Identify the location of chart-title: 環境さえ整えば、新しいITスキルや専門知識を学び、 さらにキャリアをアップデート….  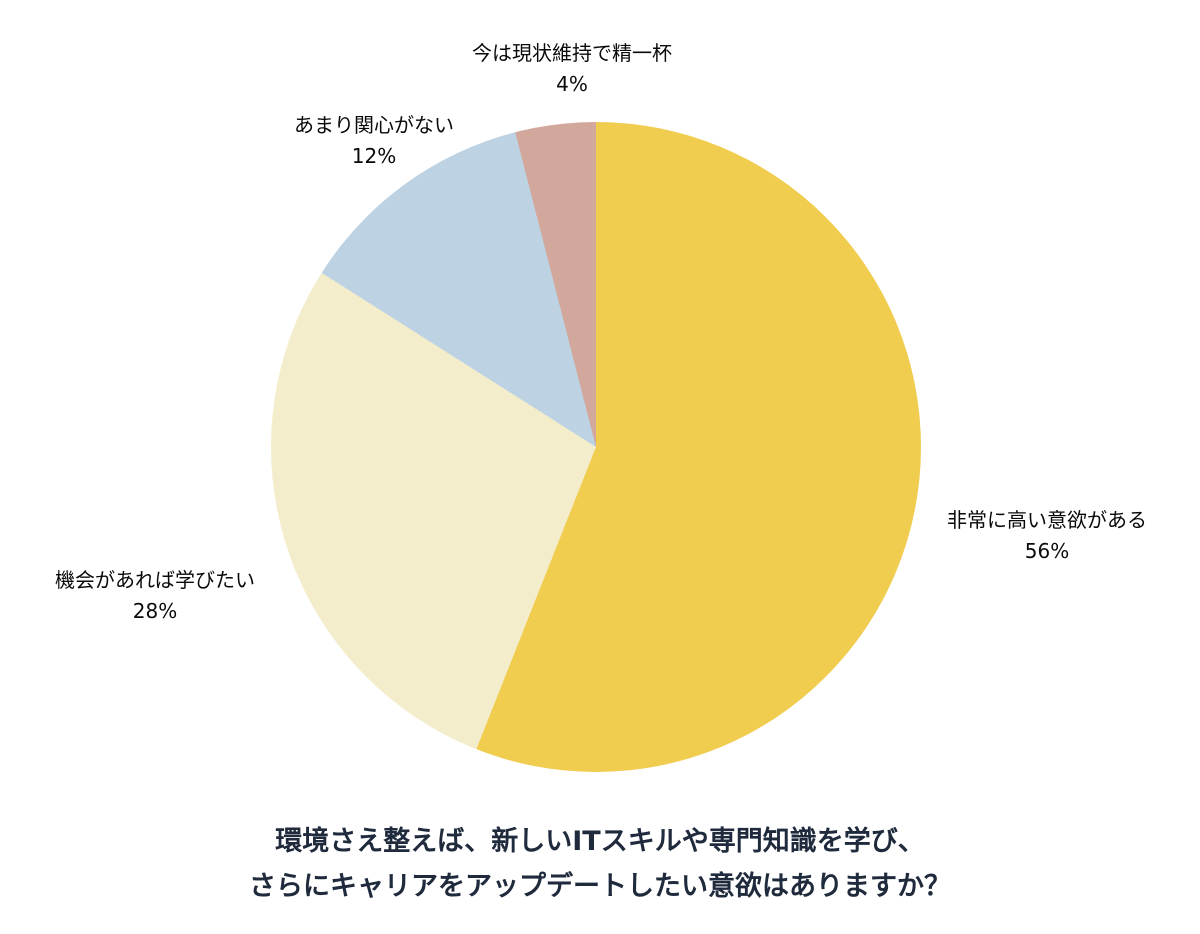
(600, 864).